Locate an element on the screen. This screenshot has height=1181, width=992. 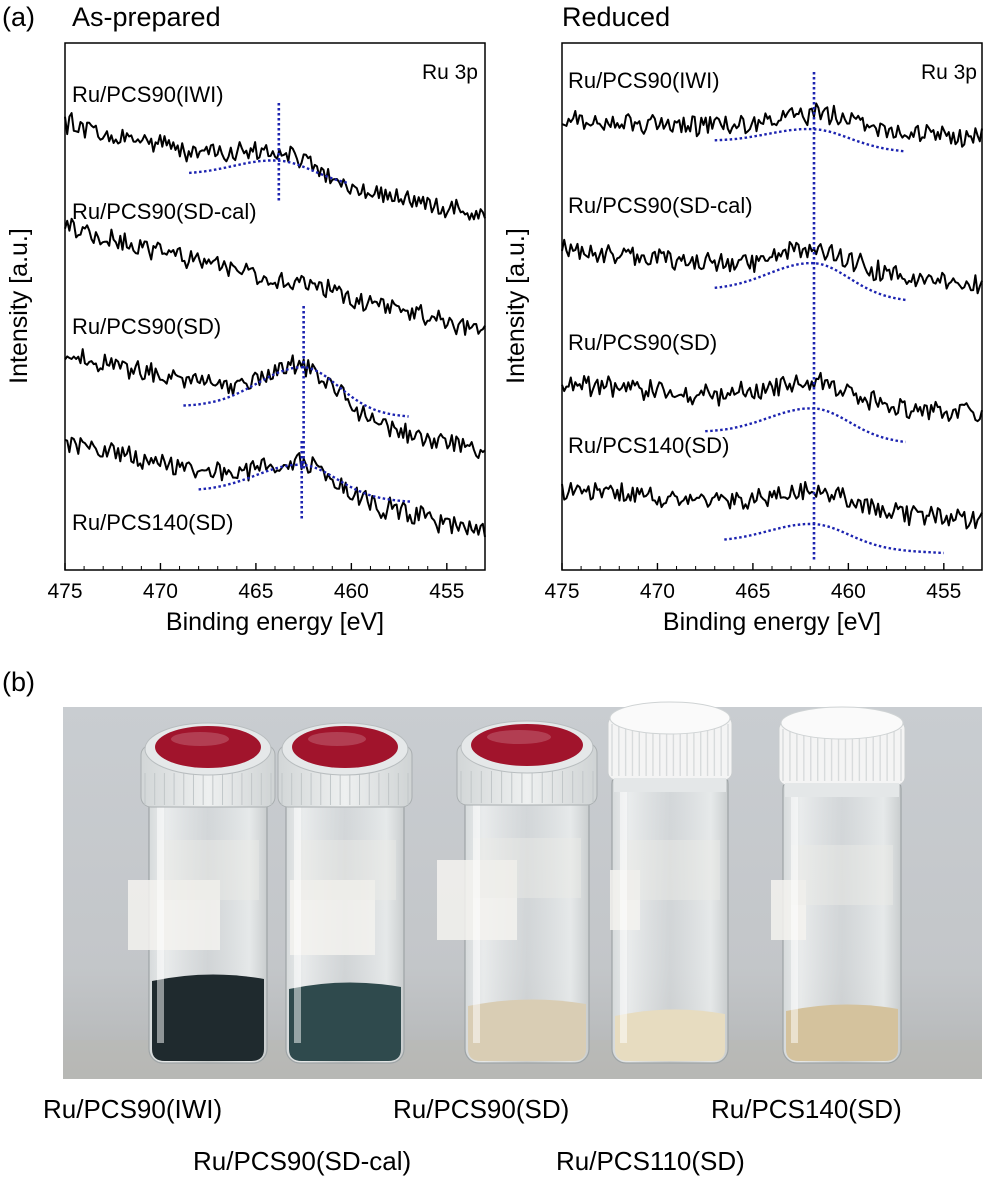
vial-label: Ru/PCS90(IWI) is located at coordinates (132, 1109).